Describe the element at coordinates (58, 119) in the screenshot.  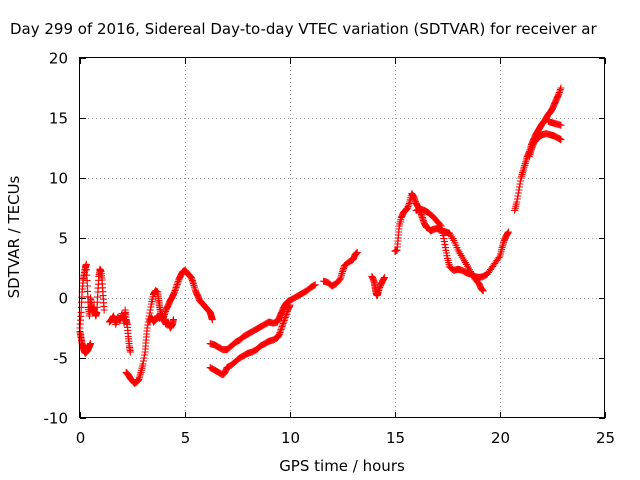
I see `y-tick-label: 15` at that location.